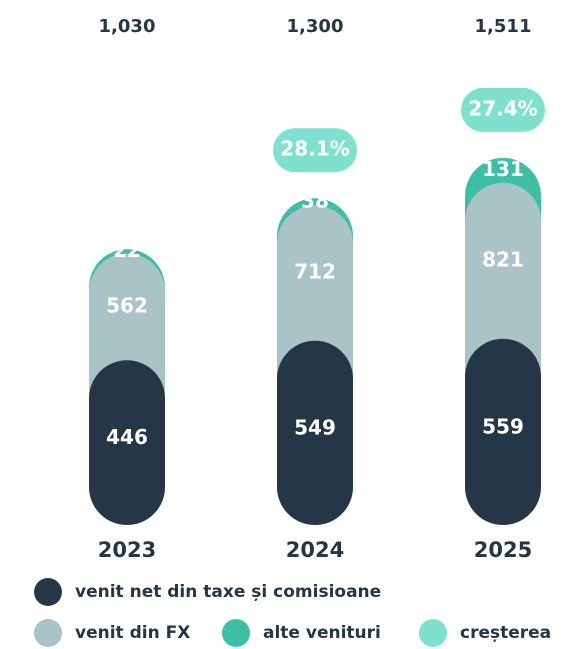 This screenshot has width=574, height=649. I want to click on segment-label: 446, so click(127, 437).